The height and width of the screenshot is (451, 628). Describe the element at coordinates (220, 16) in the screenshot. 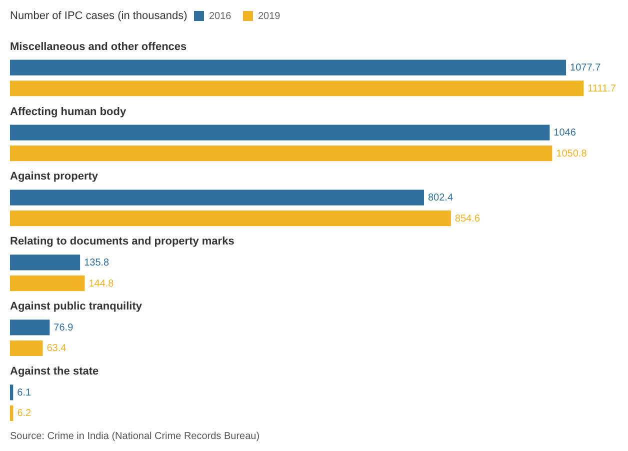

I see `legend-label: 2016` at that location.